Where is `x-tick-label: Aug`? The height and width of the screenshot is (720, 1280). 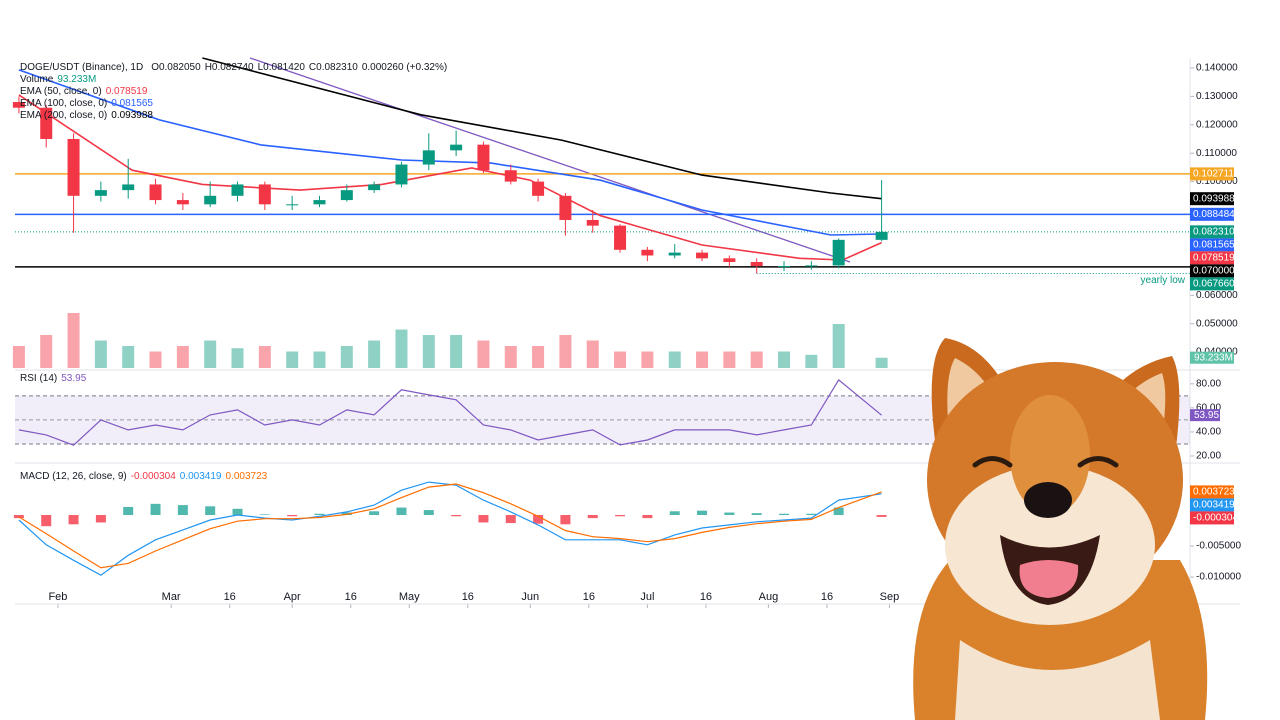
x-tick-label: Aug is located at coordinates (769, 597).